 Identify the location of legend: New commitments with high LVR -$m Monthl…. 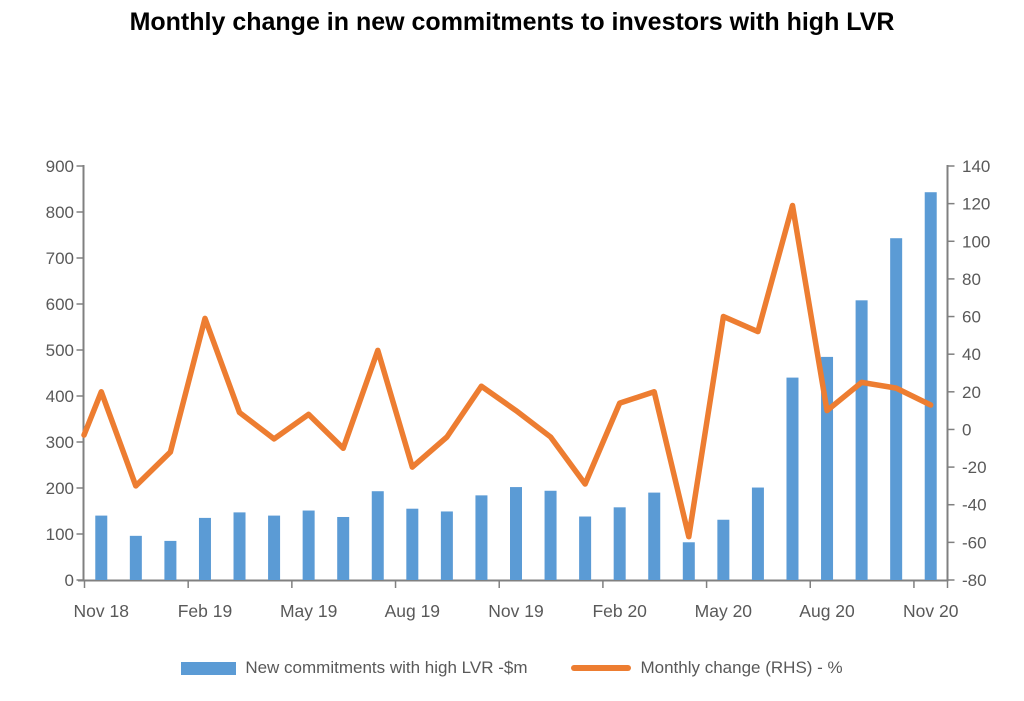
(512, 668).